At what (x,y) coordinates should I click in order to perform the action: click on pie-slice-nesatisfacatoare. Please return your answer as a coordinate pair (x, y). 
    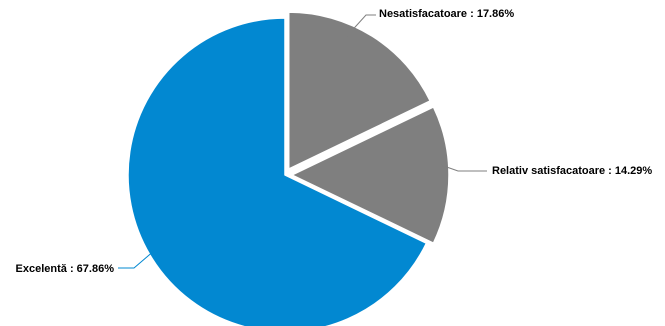
    Looking at the image, I should click on (359, 90).